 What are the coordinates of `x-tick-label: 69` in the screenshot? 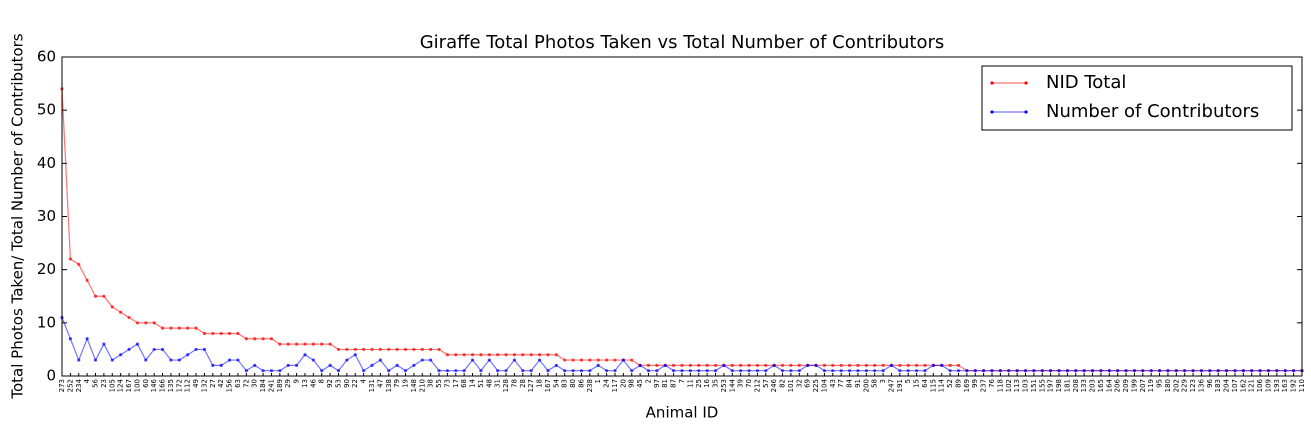 It's located at (808, 383).